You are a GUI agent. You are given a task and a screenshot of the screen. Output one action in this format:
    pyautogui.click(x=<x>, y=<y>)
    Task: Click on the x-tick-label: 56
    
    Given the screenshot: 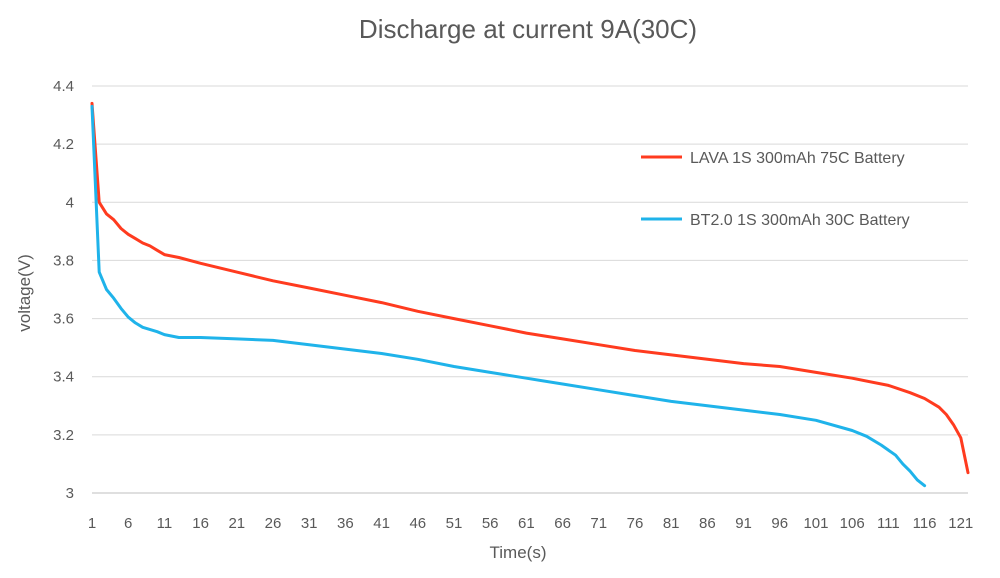 What is the action you would take?
    pyautogui.click(x=490, y=523)
    